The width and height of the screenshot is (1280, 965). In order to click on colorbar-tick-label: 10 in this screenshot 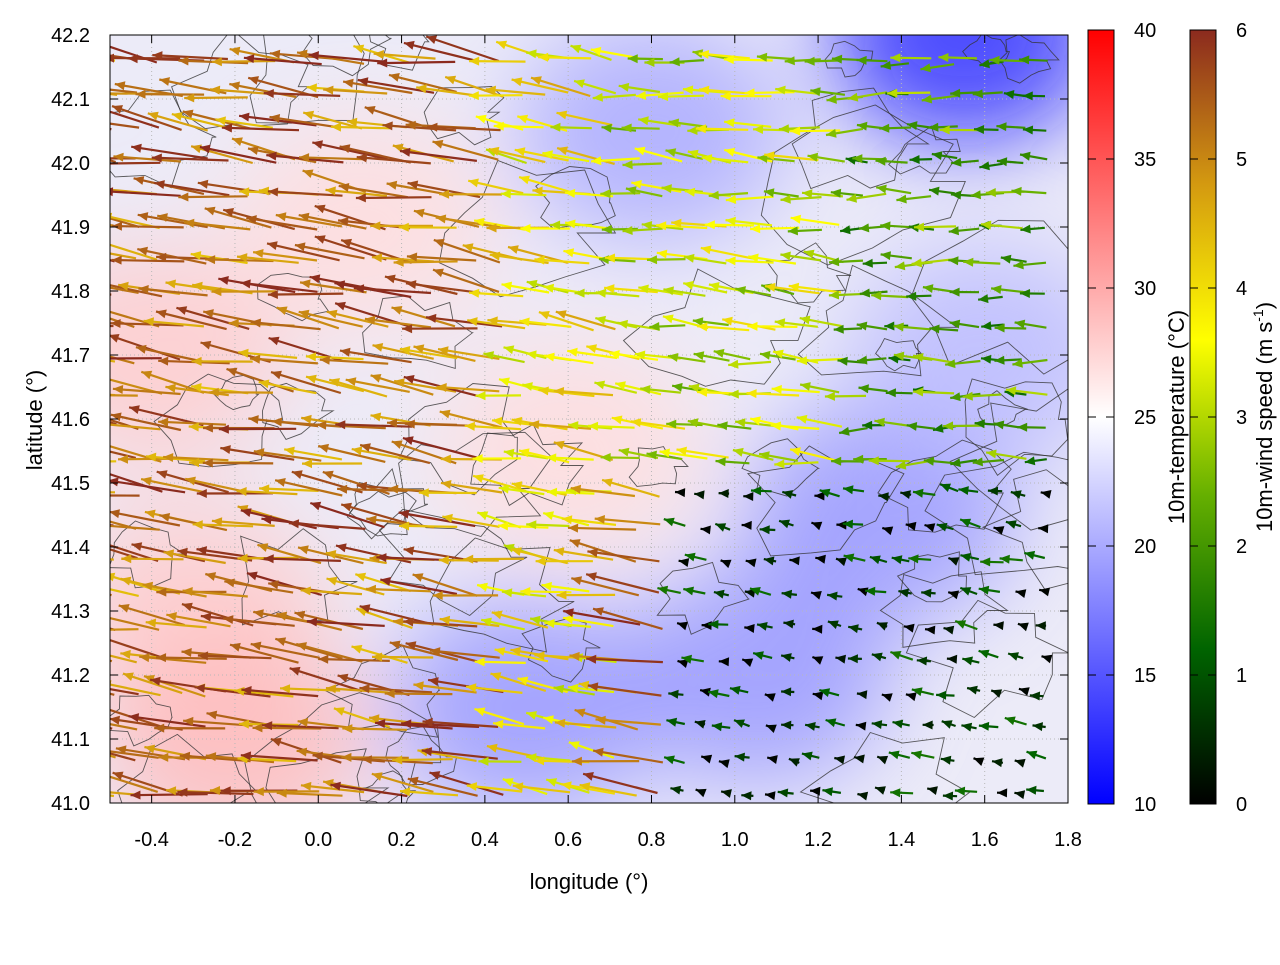, I will do `click(1145, 805)`.